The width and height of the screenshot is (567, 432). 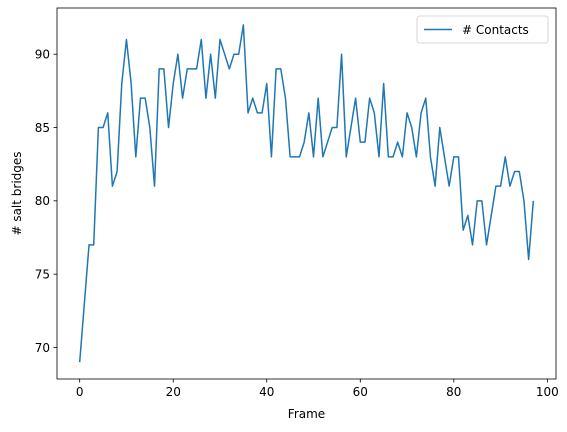 What do you see at coordinates (266, 392) in the screenshot?
I see `x-tick-label: 40` at bounding box center [266, 392].